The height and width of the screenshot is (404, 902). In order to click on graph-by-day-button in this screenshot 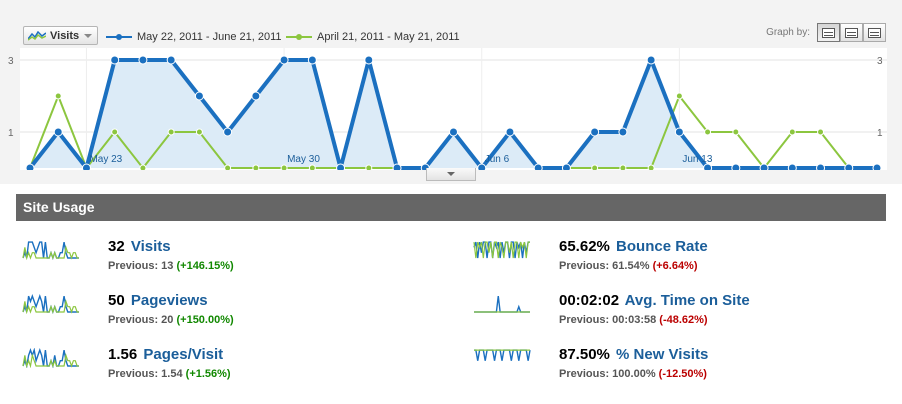, I will do `click(828, 32)`.